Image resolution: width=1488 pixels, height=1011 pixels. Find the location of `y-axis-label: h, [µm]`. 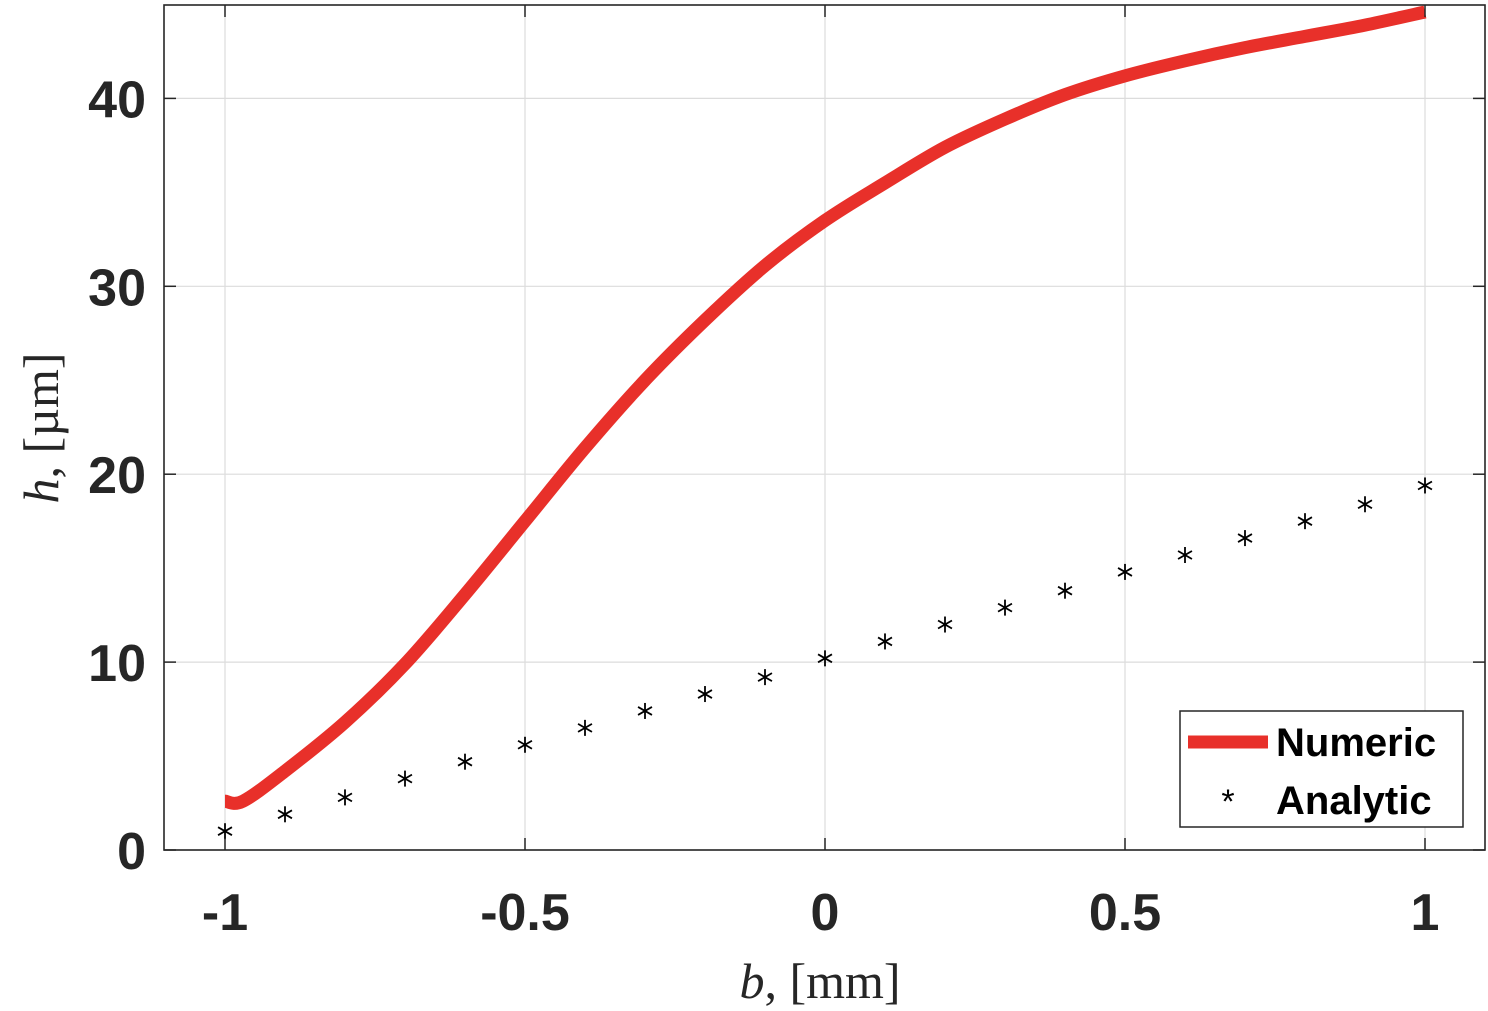

y-axis-label: h, [µm] is located at coordinates (41, 427).